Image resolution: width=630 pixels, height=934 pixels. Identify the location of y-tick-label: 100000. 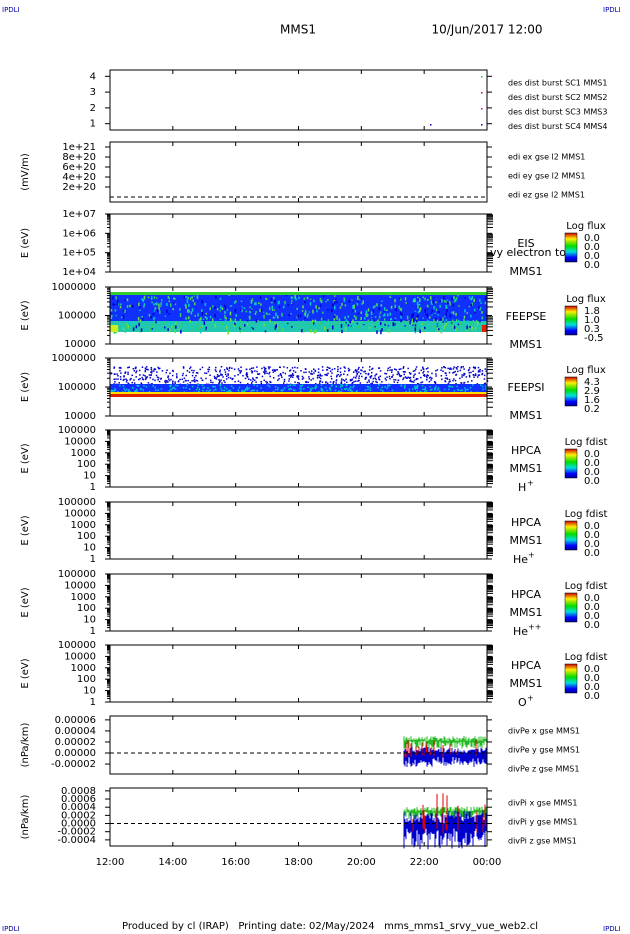
(77, 316).